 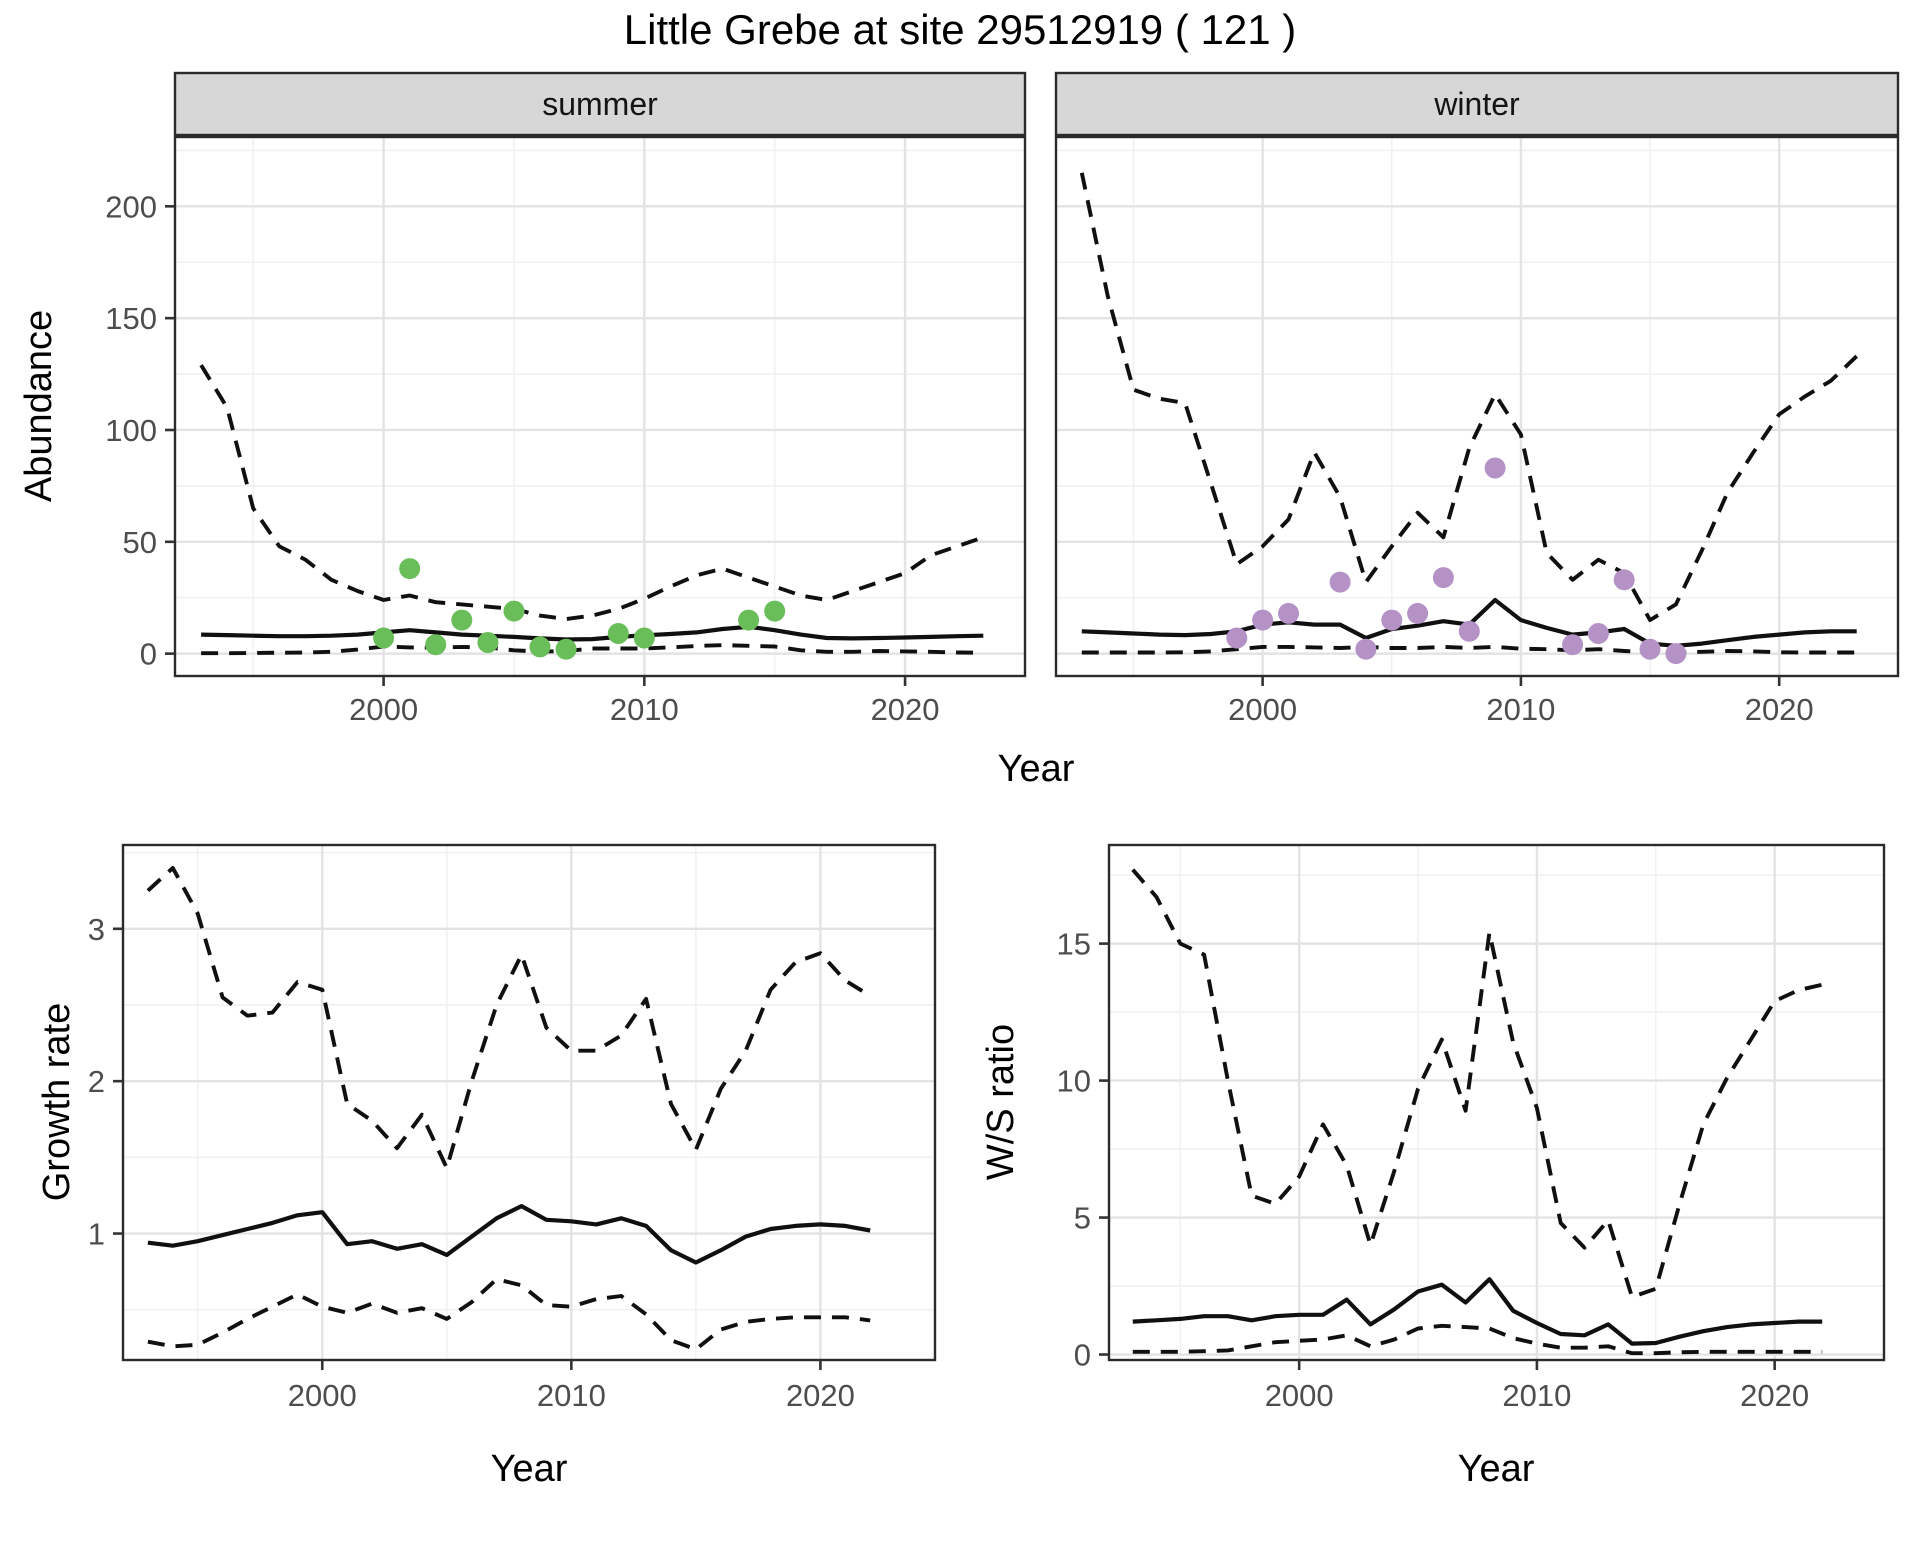 What do you see at coordinates (131, 318) in the screenshot?
I see `y-tick-label: 150` at bounding box center [131, 318].